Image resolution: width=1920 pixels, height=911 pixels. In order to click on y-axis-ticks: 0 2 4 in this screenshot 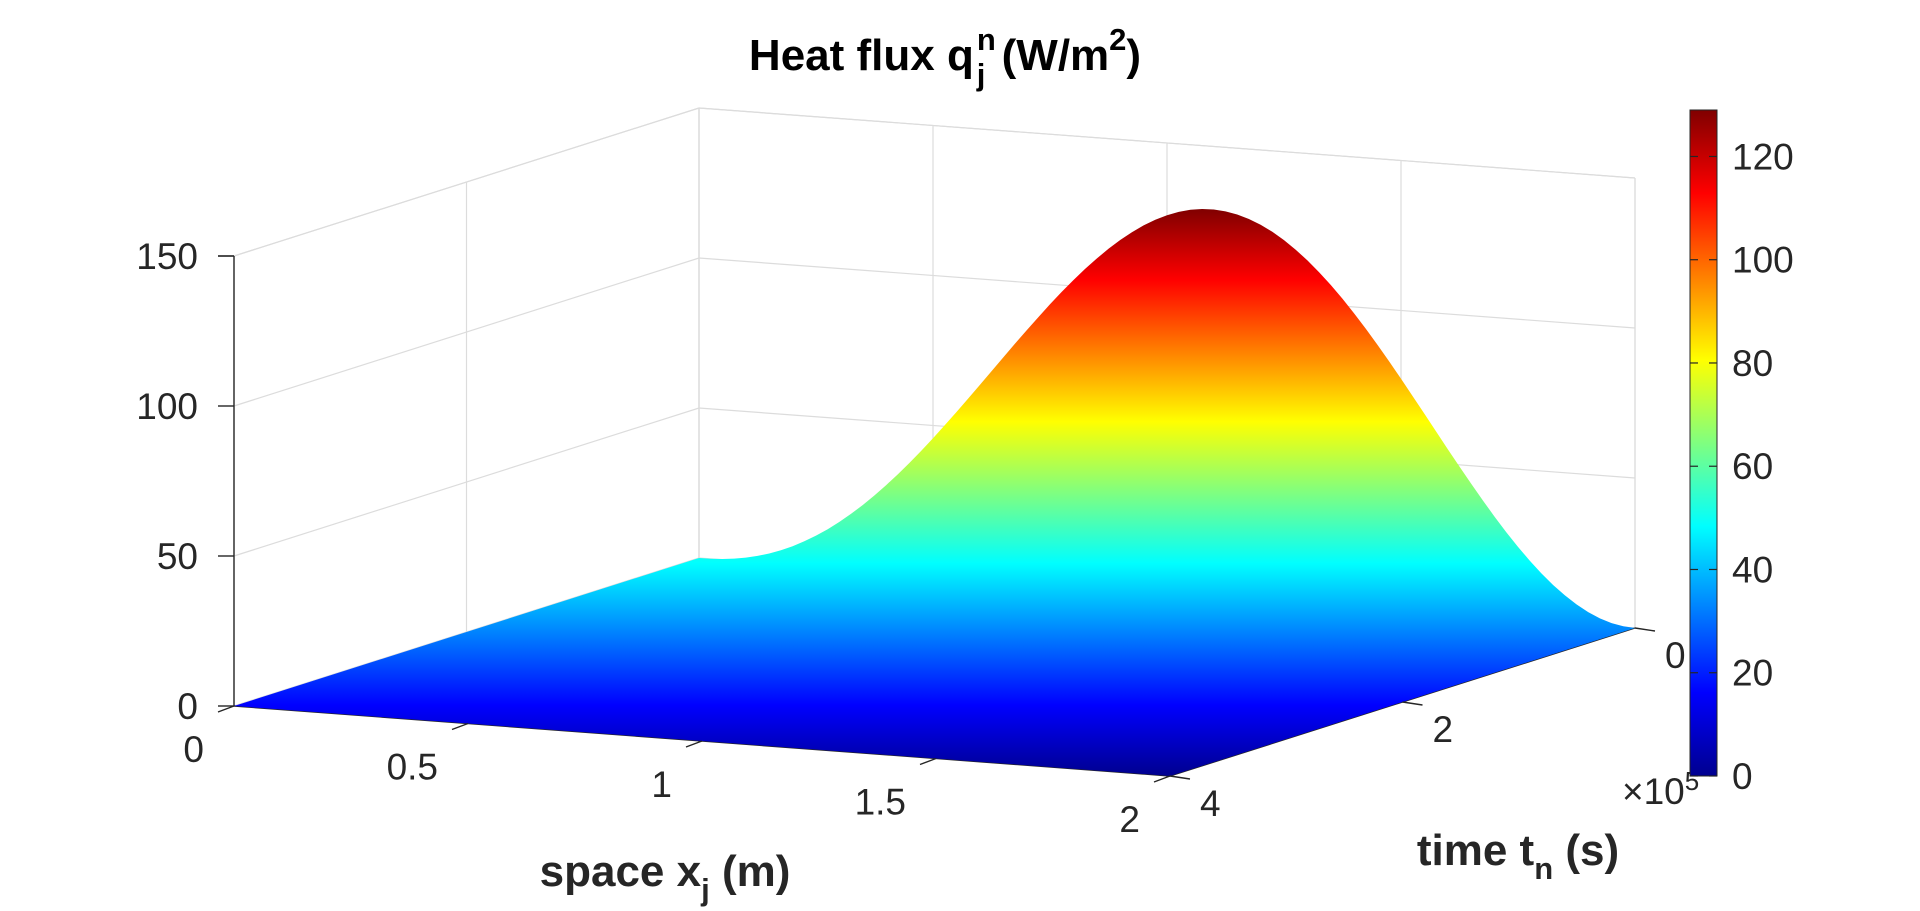, I will do `click(1427, 725)`.